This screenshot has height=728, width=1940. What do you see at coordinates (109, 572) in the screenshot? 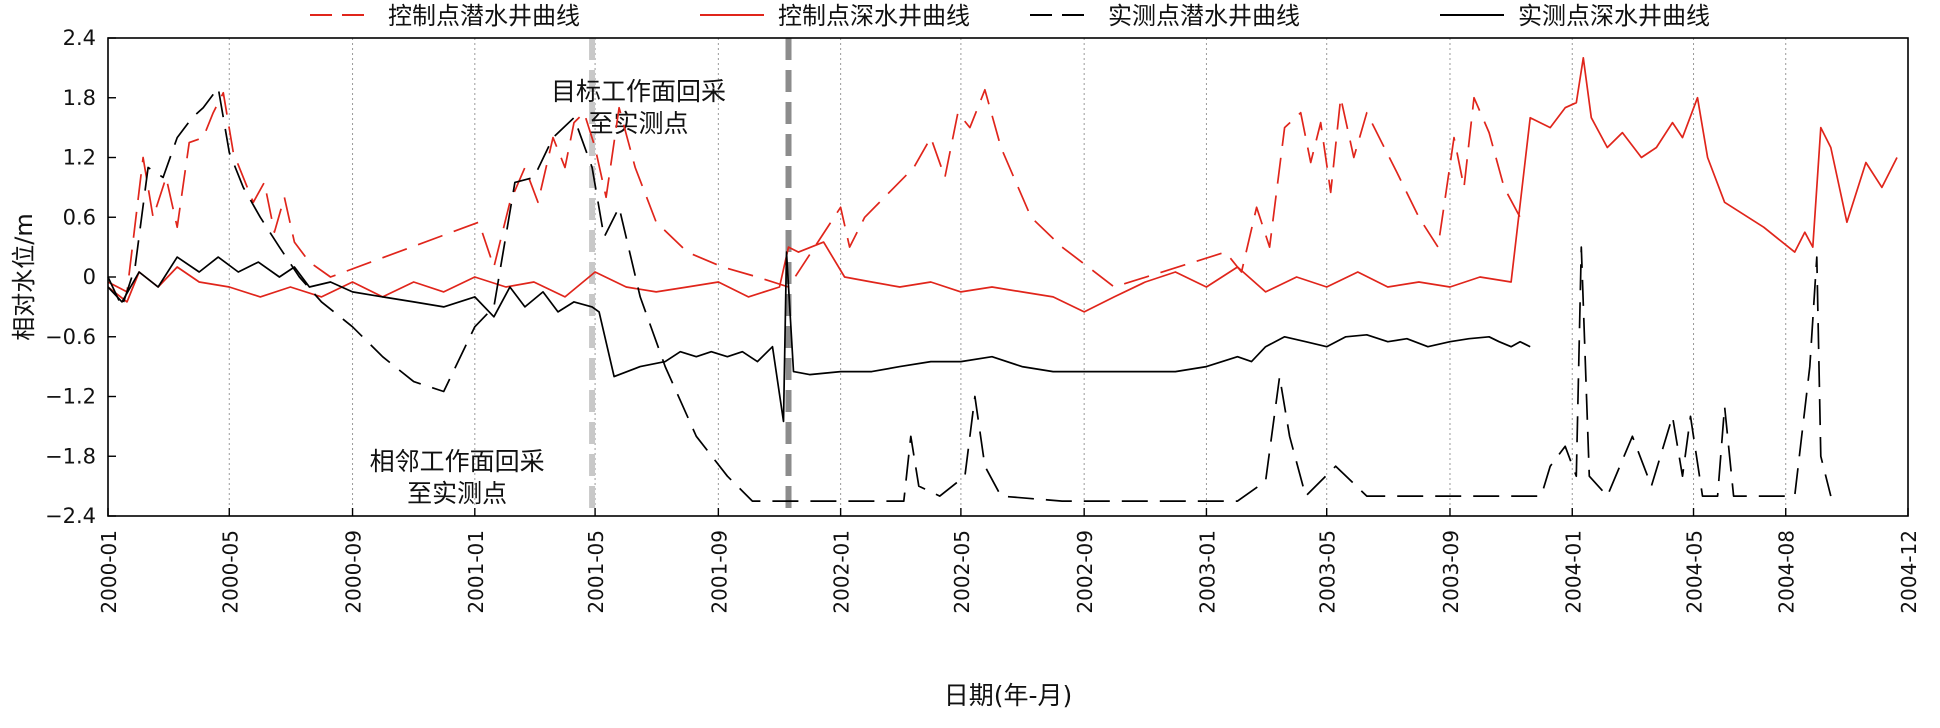
I see `x-tick-label: 2000-01` at bounding box center [109, 572].